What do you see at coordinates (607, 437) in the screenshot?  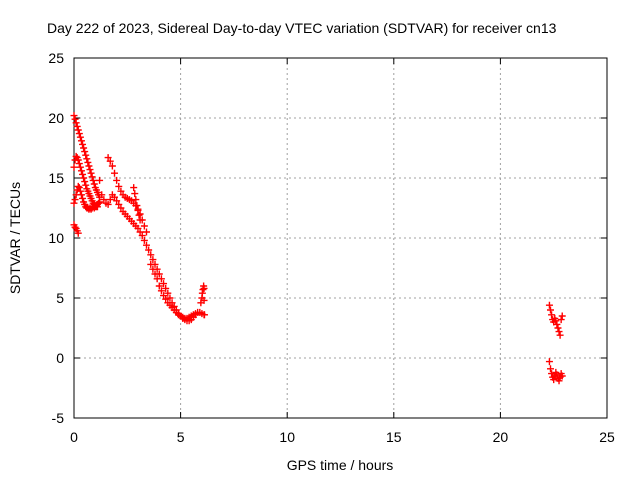 I see `x-tick-label: 25` at bounding box center [607, 437].